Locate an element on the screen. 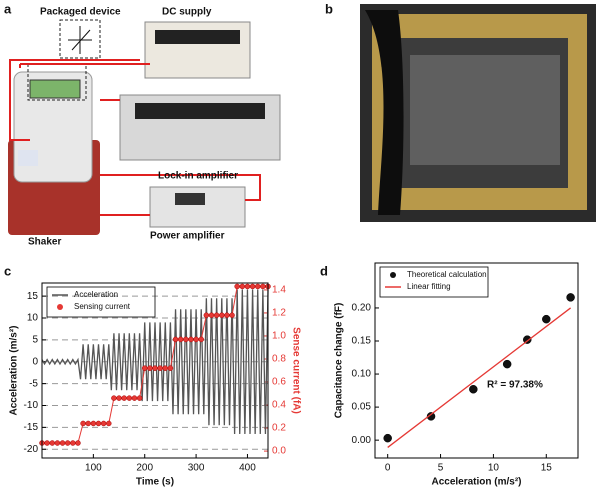  y2-tick-label: 1.2 is located at coordinates (279, 313).